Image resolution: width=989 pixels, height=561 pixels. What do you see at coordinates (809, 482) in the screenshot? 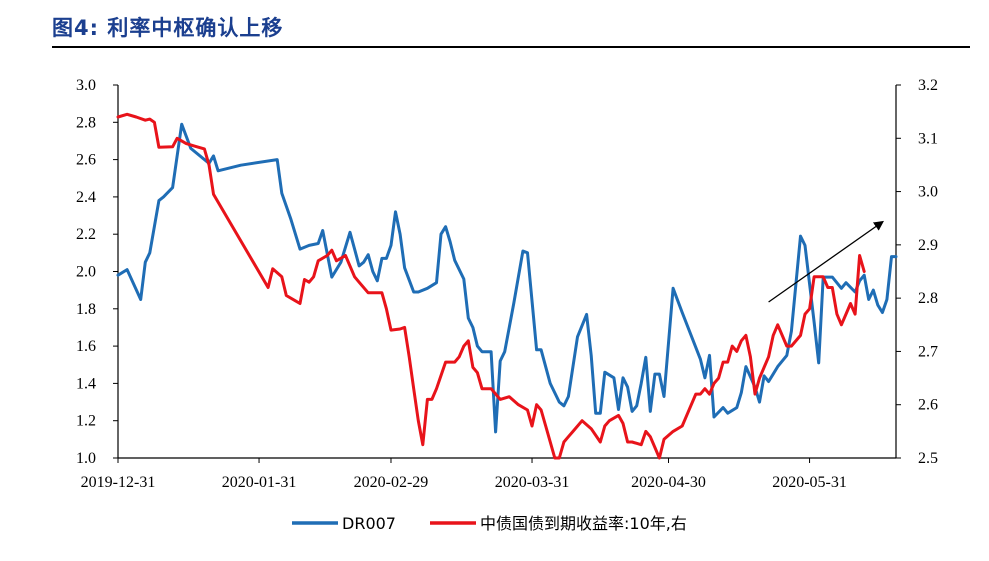
I see `x-tick-label: 2020-05-31` at bounding box center [809, 482].